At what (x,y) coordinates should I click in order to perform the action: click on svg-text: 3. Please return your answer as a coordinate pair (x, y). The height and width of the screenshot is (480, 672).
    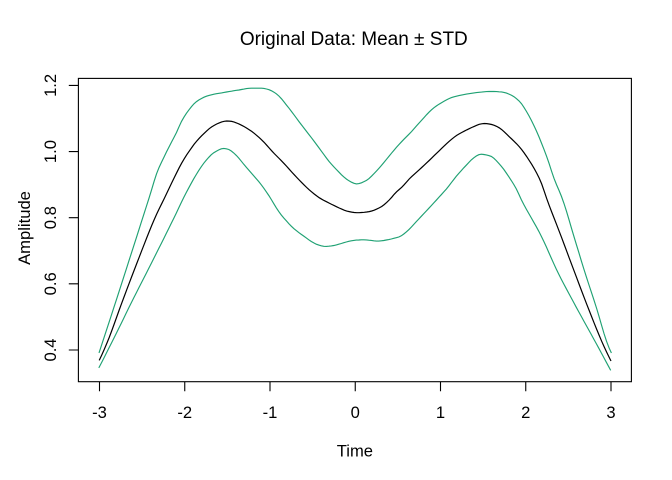
    Looking at the image, I should click on (610, 412).